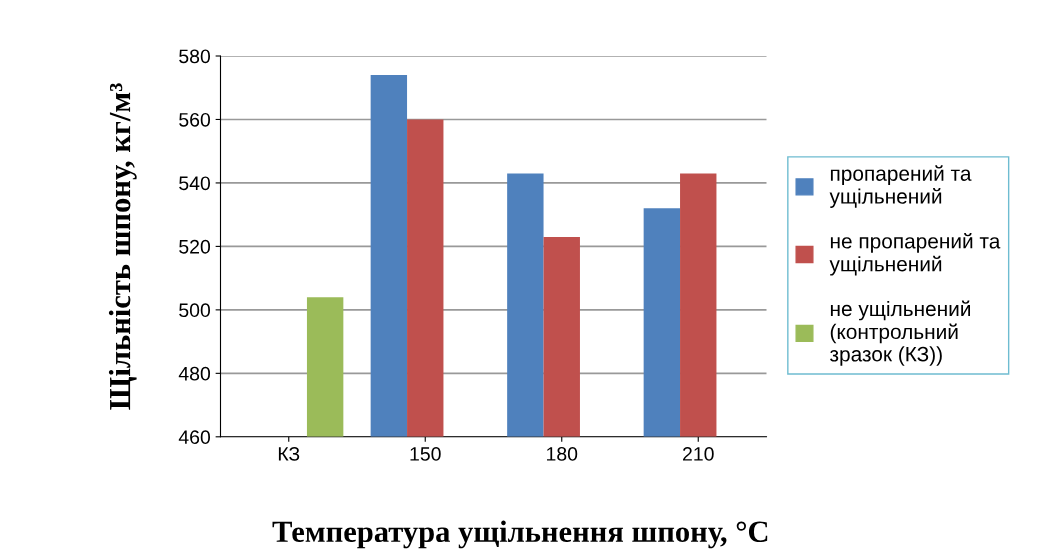 This screenshot has height=560, width=1050. What do you see at coordinates (194, 373) in the screenshot?
I see `y-tick-label: 480` at bounding box center [194, 373].